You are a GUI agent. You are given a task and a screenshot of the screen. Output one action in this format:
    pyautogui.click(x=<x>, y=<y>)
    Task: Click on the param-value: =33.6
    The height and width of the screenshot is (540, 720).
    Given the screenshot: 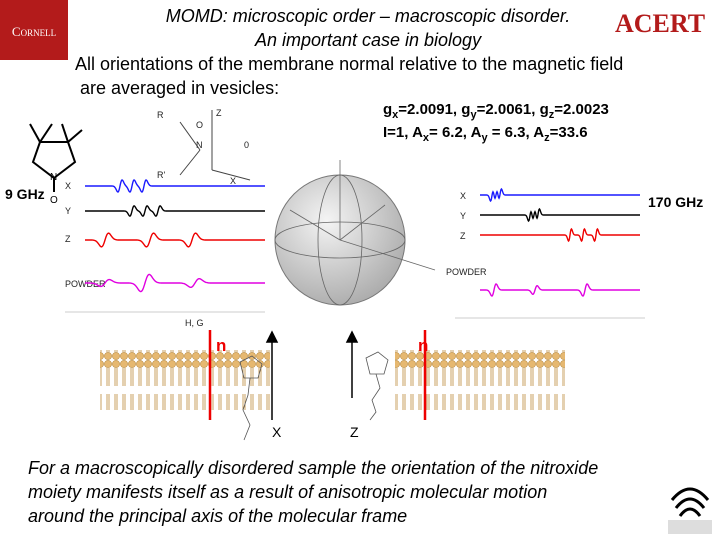 What is the action you would take?
    pyautogui.click(x=569, y=132)
    